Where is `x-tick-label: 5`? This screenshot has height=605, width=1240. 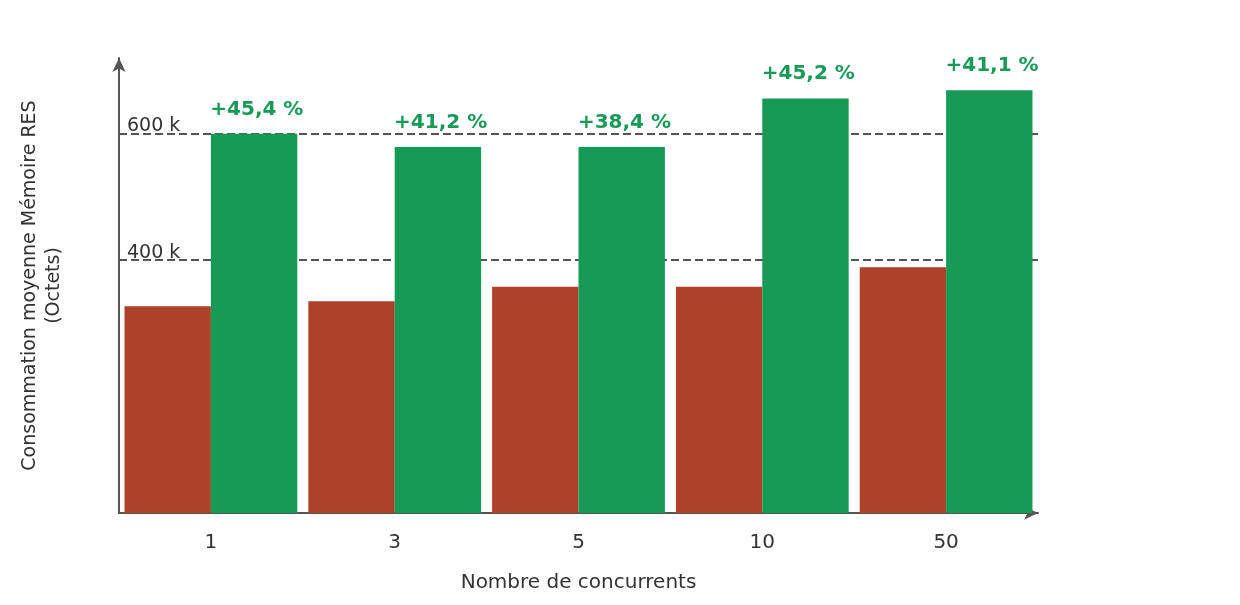
x-tick-label: 5 is located at coordinates (578, 541).